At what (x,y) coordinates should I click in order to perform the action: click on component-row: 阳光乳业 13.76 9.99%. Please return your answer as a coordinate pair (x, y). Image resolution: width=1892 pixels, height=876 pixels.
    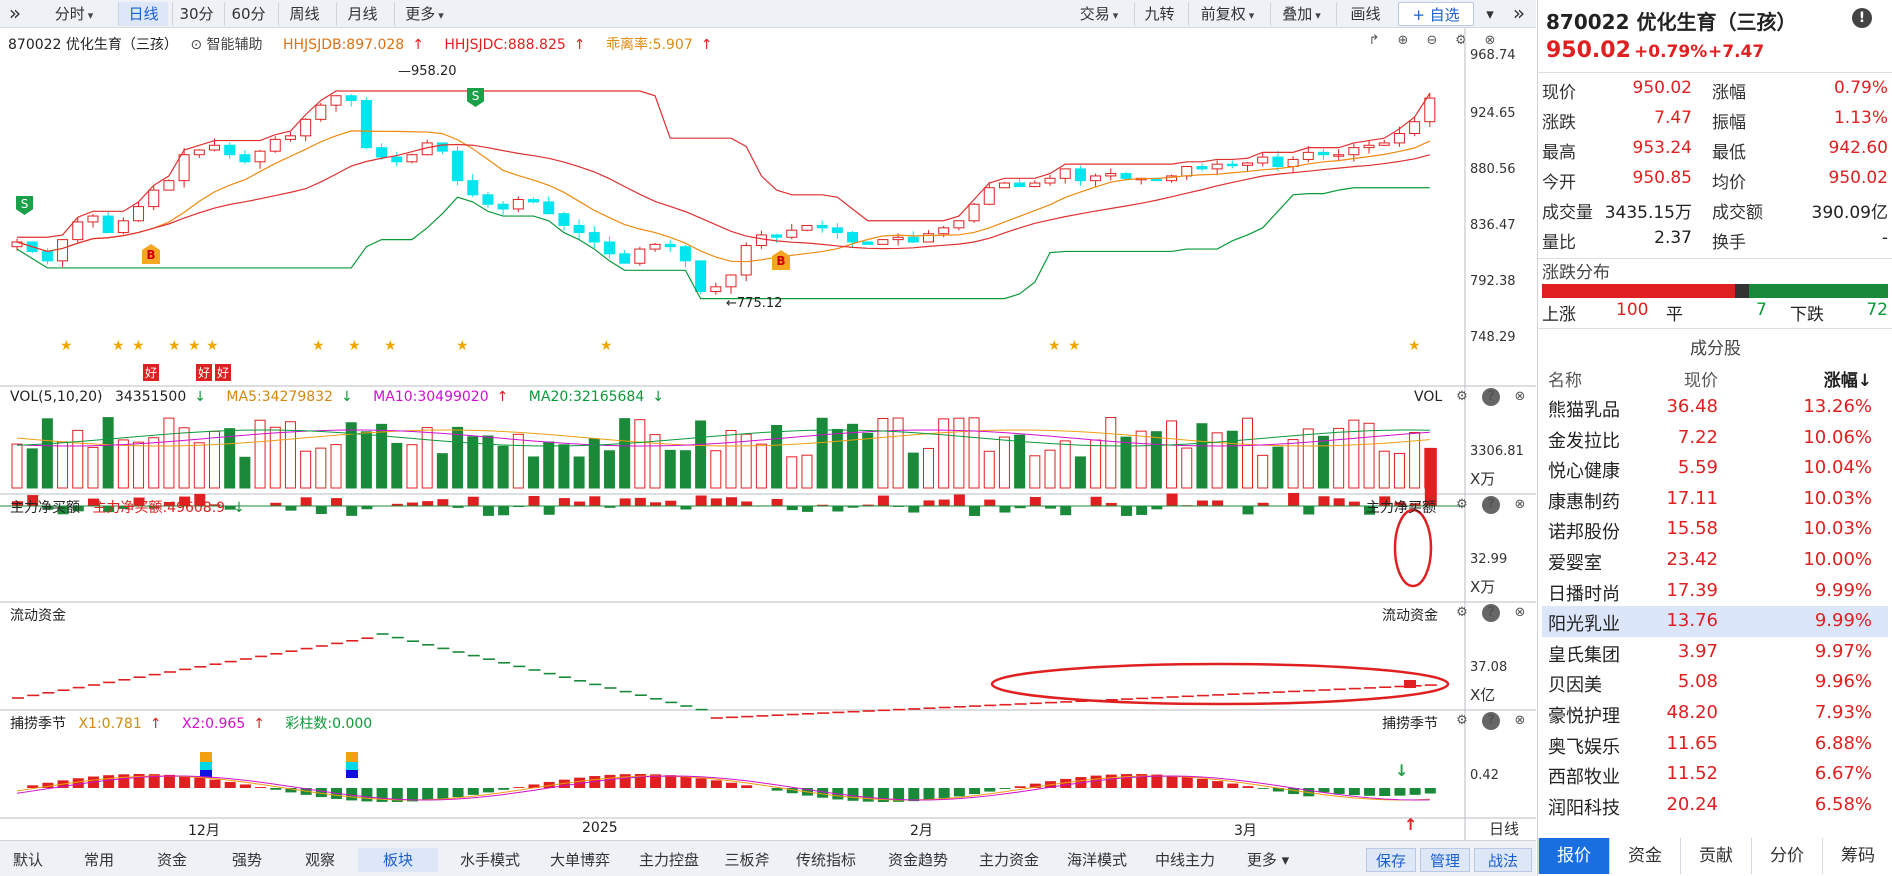
    Looking at the image, I should click on (1715, 622).